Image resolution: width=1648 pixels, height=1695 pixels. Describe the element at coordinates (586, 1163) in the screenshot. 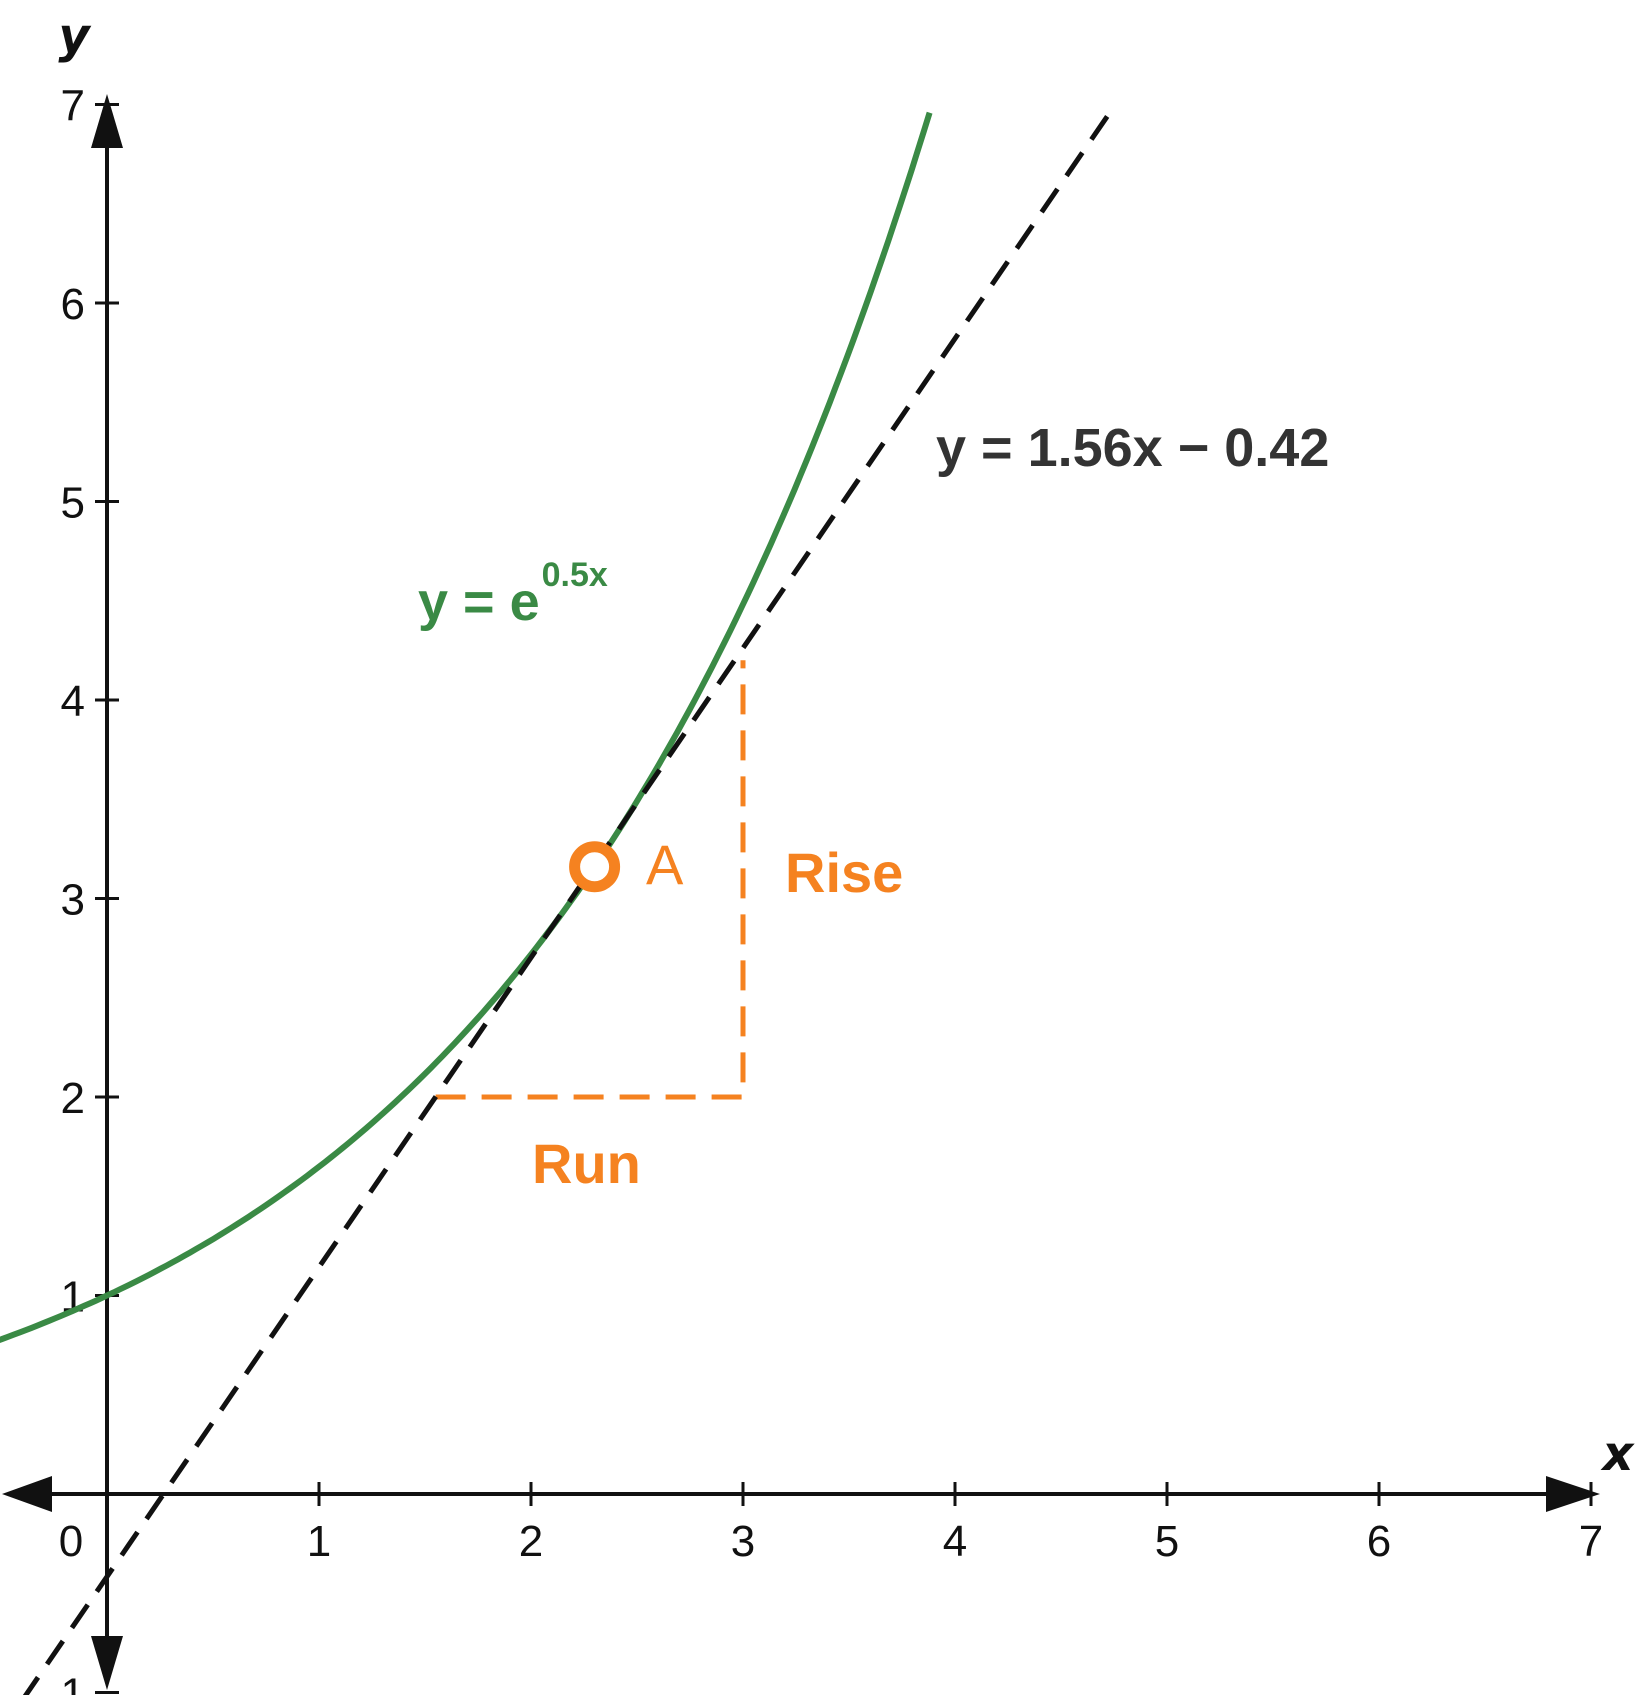

I see `run-label: Run` at that location.